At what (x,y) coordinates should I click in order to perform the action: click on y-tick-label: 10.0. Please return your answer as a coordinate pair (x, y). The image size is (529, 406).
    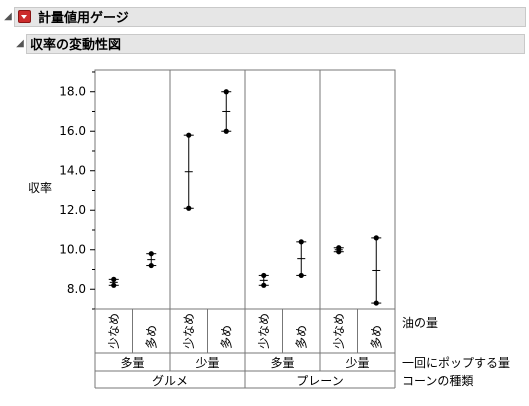
    Looking at the image, I should click on (72, 250).